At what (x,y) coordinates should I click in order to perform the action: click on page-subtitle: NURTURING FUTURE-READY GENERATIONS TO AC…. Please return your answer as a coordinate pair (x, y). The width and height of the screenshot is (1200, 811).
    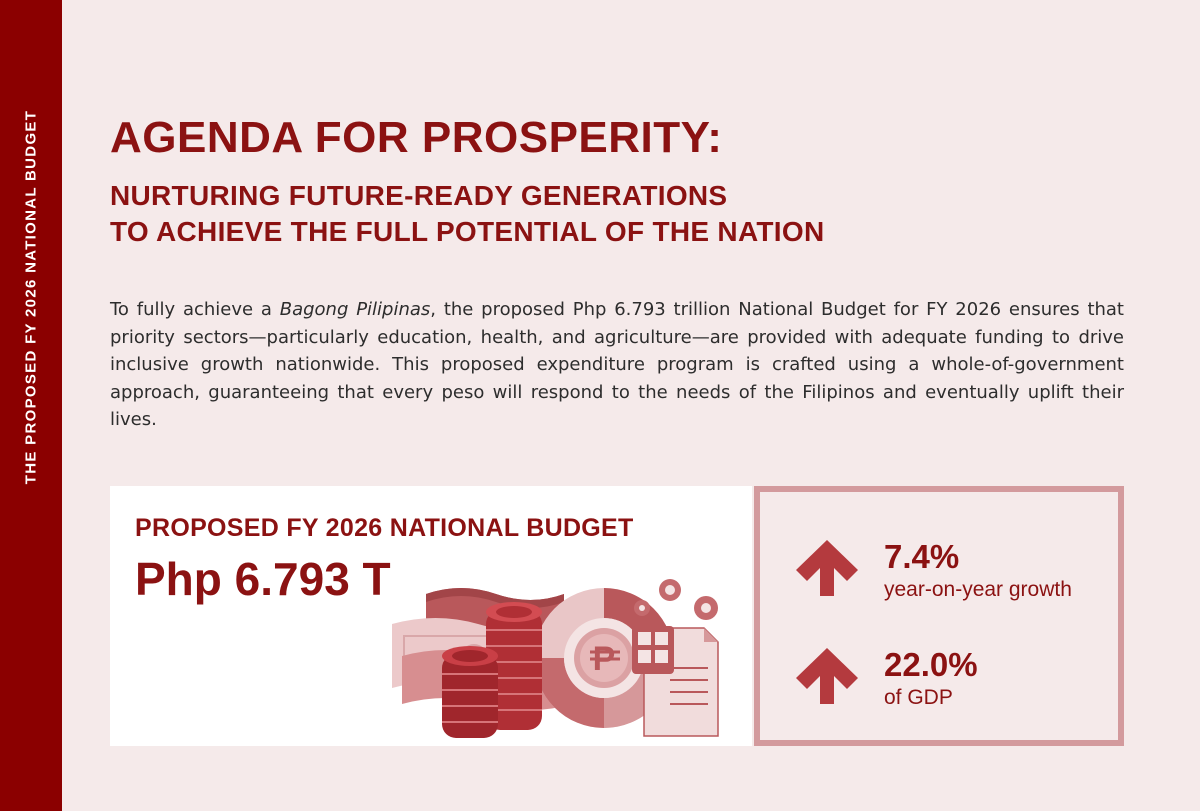
    Looking at the image, I should click on (467, 214).